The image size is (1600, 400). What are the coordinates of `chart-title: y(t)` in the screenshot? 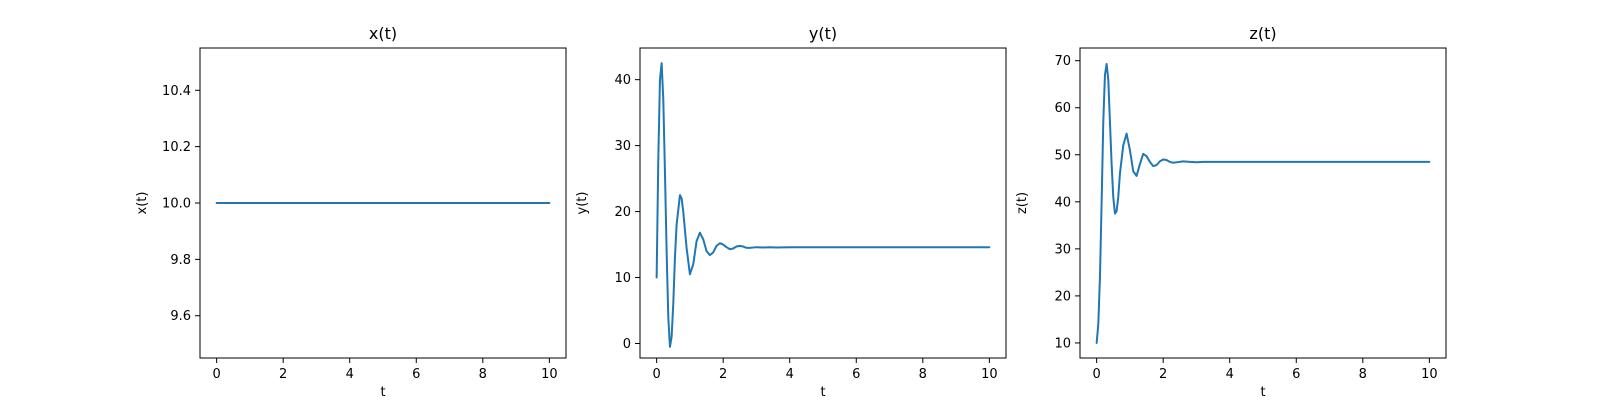 It's located at (823, 33).